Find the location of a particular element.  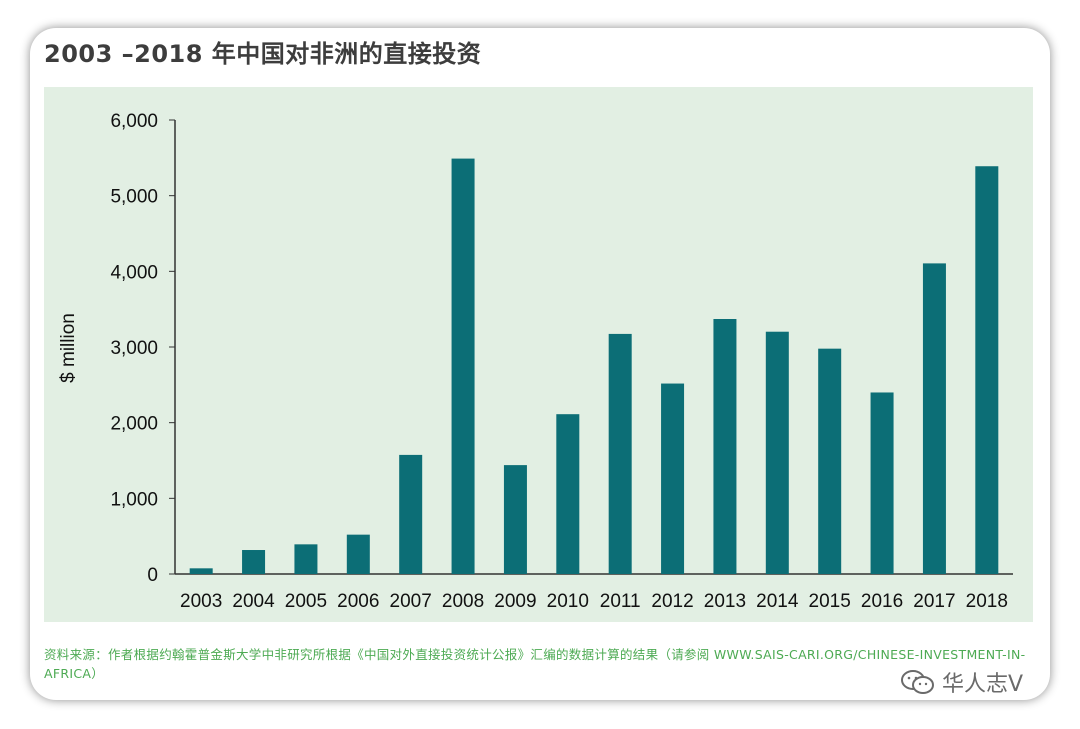

bar-2010 is located at coordinates (568, 494).